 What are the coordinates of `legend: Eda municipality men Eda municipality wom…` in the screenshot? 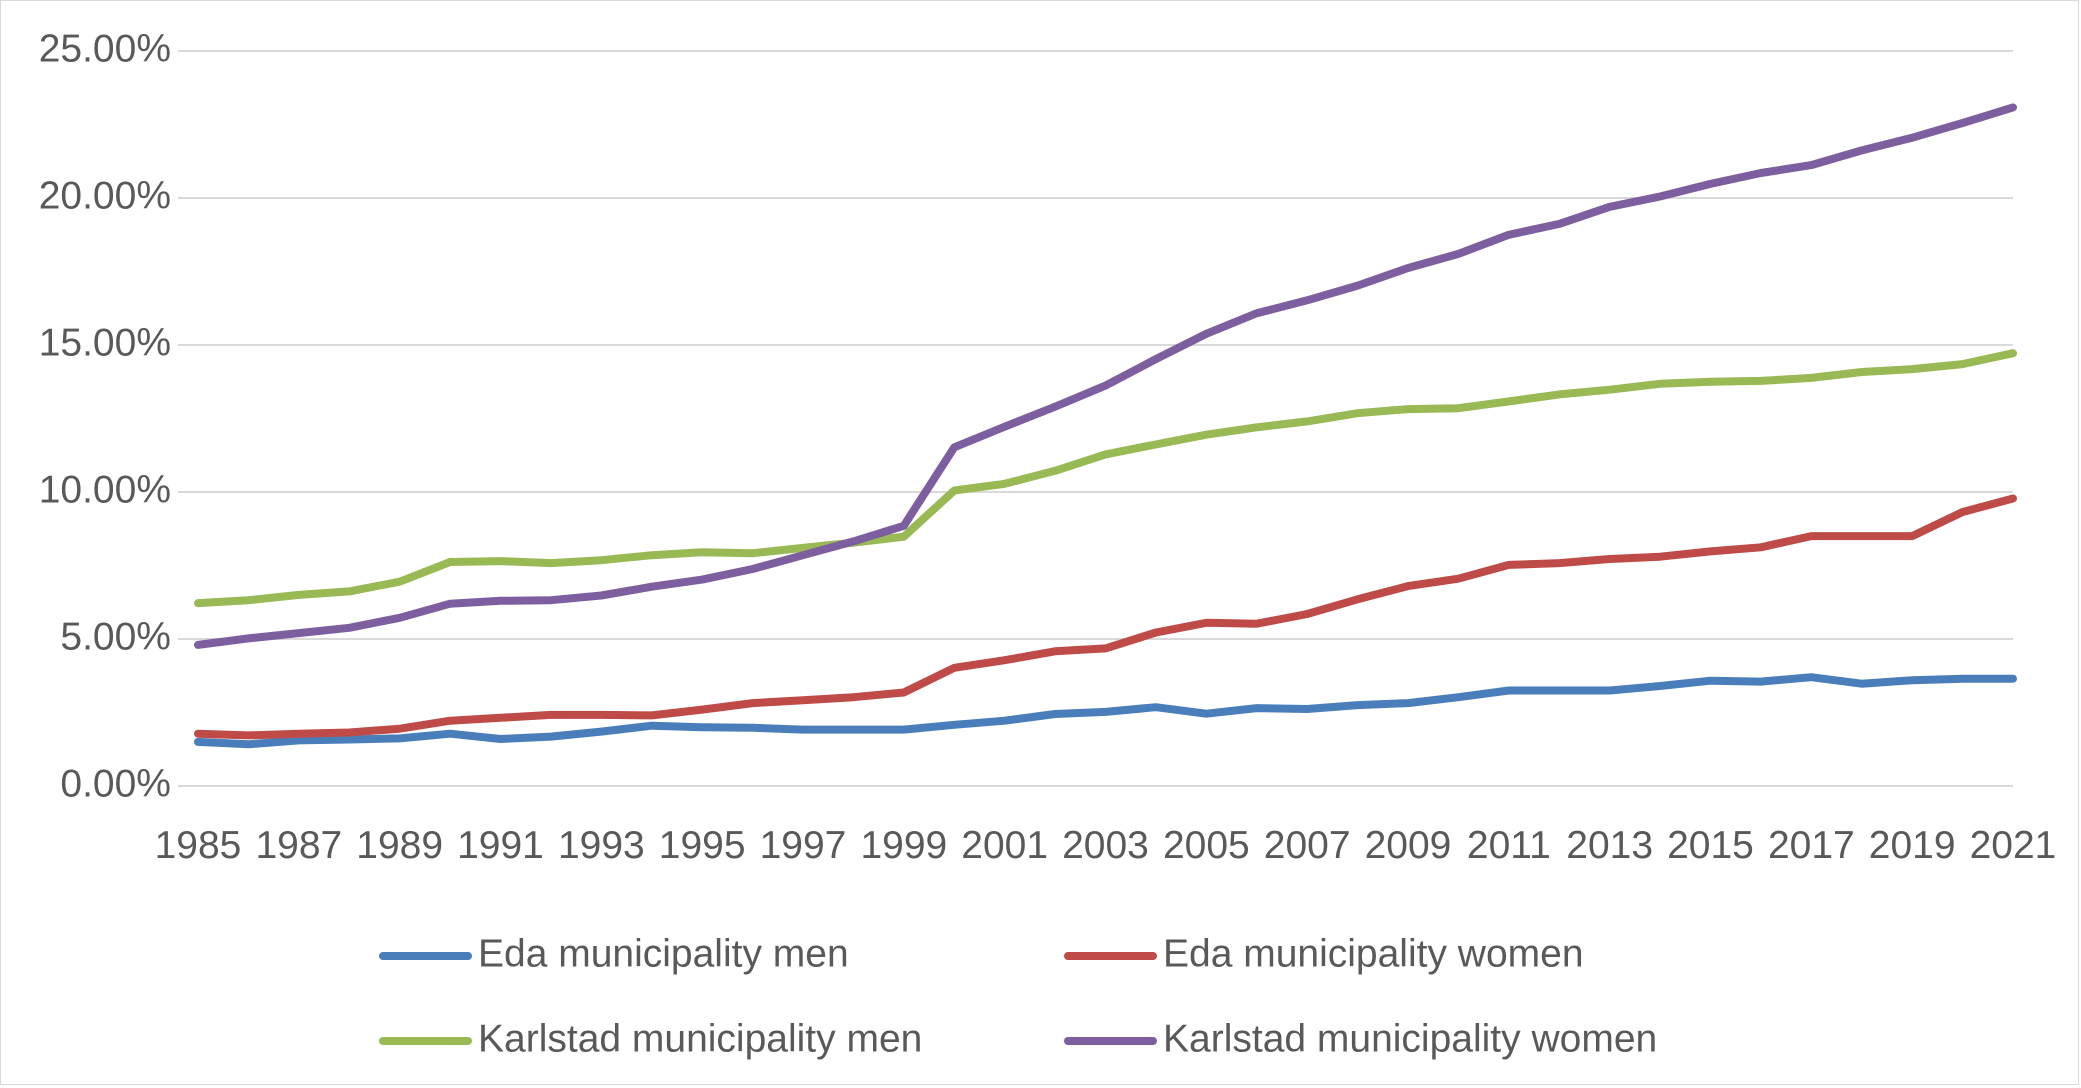 It's located at (1018, 996).